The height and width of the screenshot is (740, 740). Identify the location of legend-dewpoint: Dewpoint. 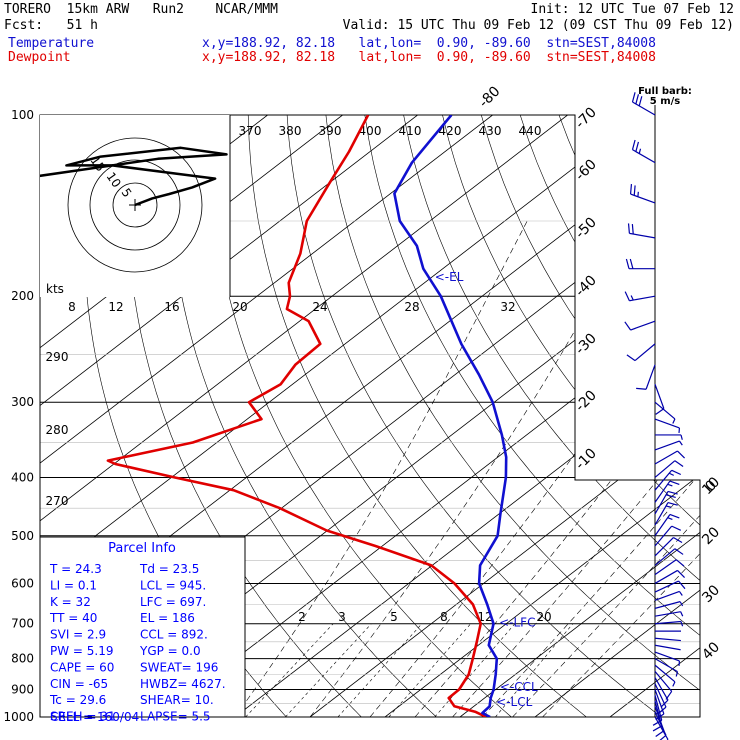
(39, 57).